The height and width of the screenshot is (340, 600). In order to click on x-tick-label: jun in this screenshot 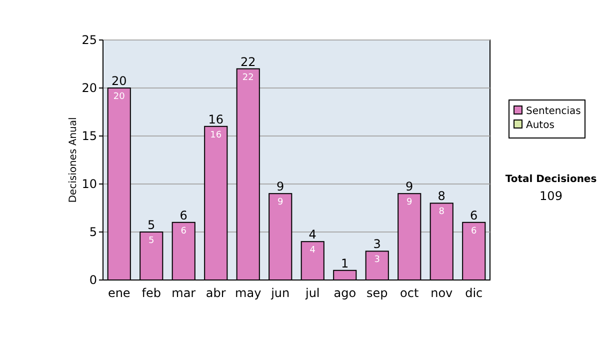, I will do `click(280, 293)`.